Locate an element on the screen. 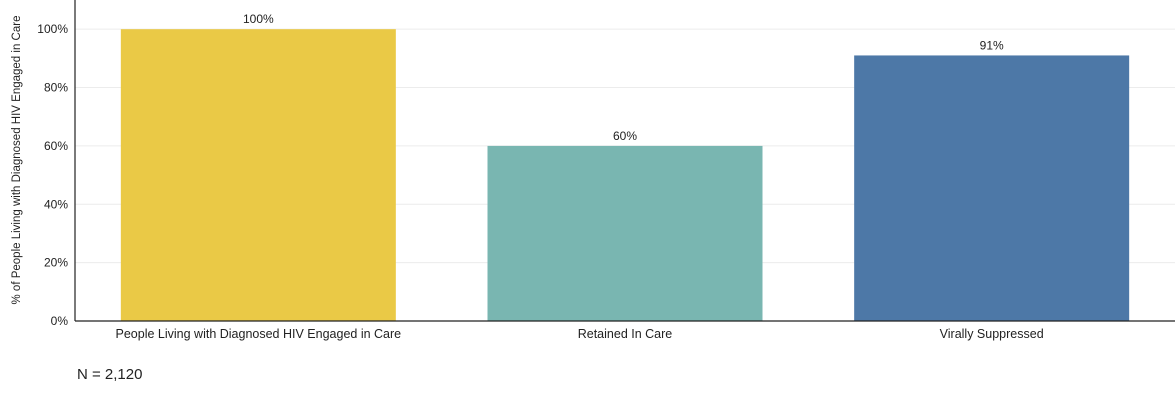 The image size is (1175, 393). x-tick-label: Retained In Care is located at coordinates (625, 334).